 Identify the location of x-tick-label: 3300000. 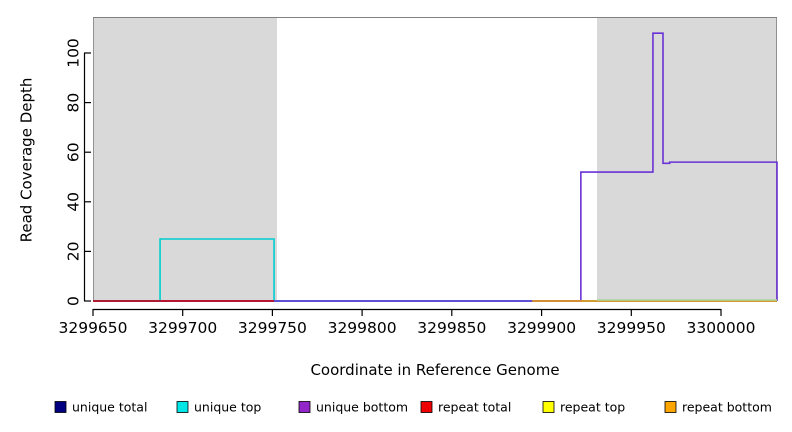
(720, 328).